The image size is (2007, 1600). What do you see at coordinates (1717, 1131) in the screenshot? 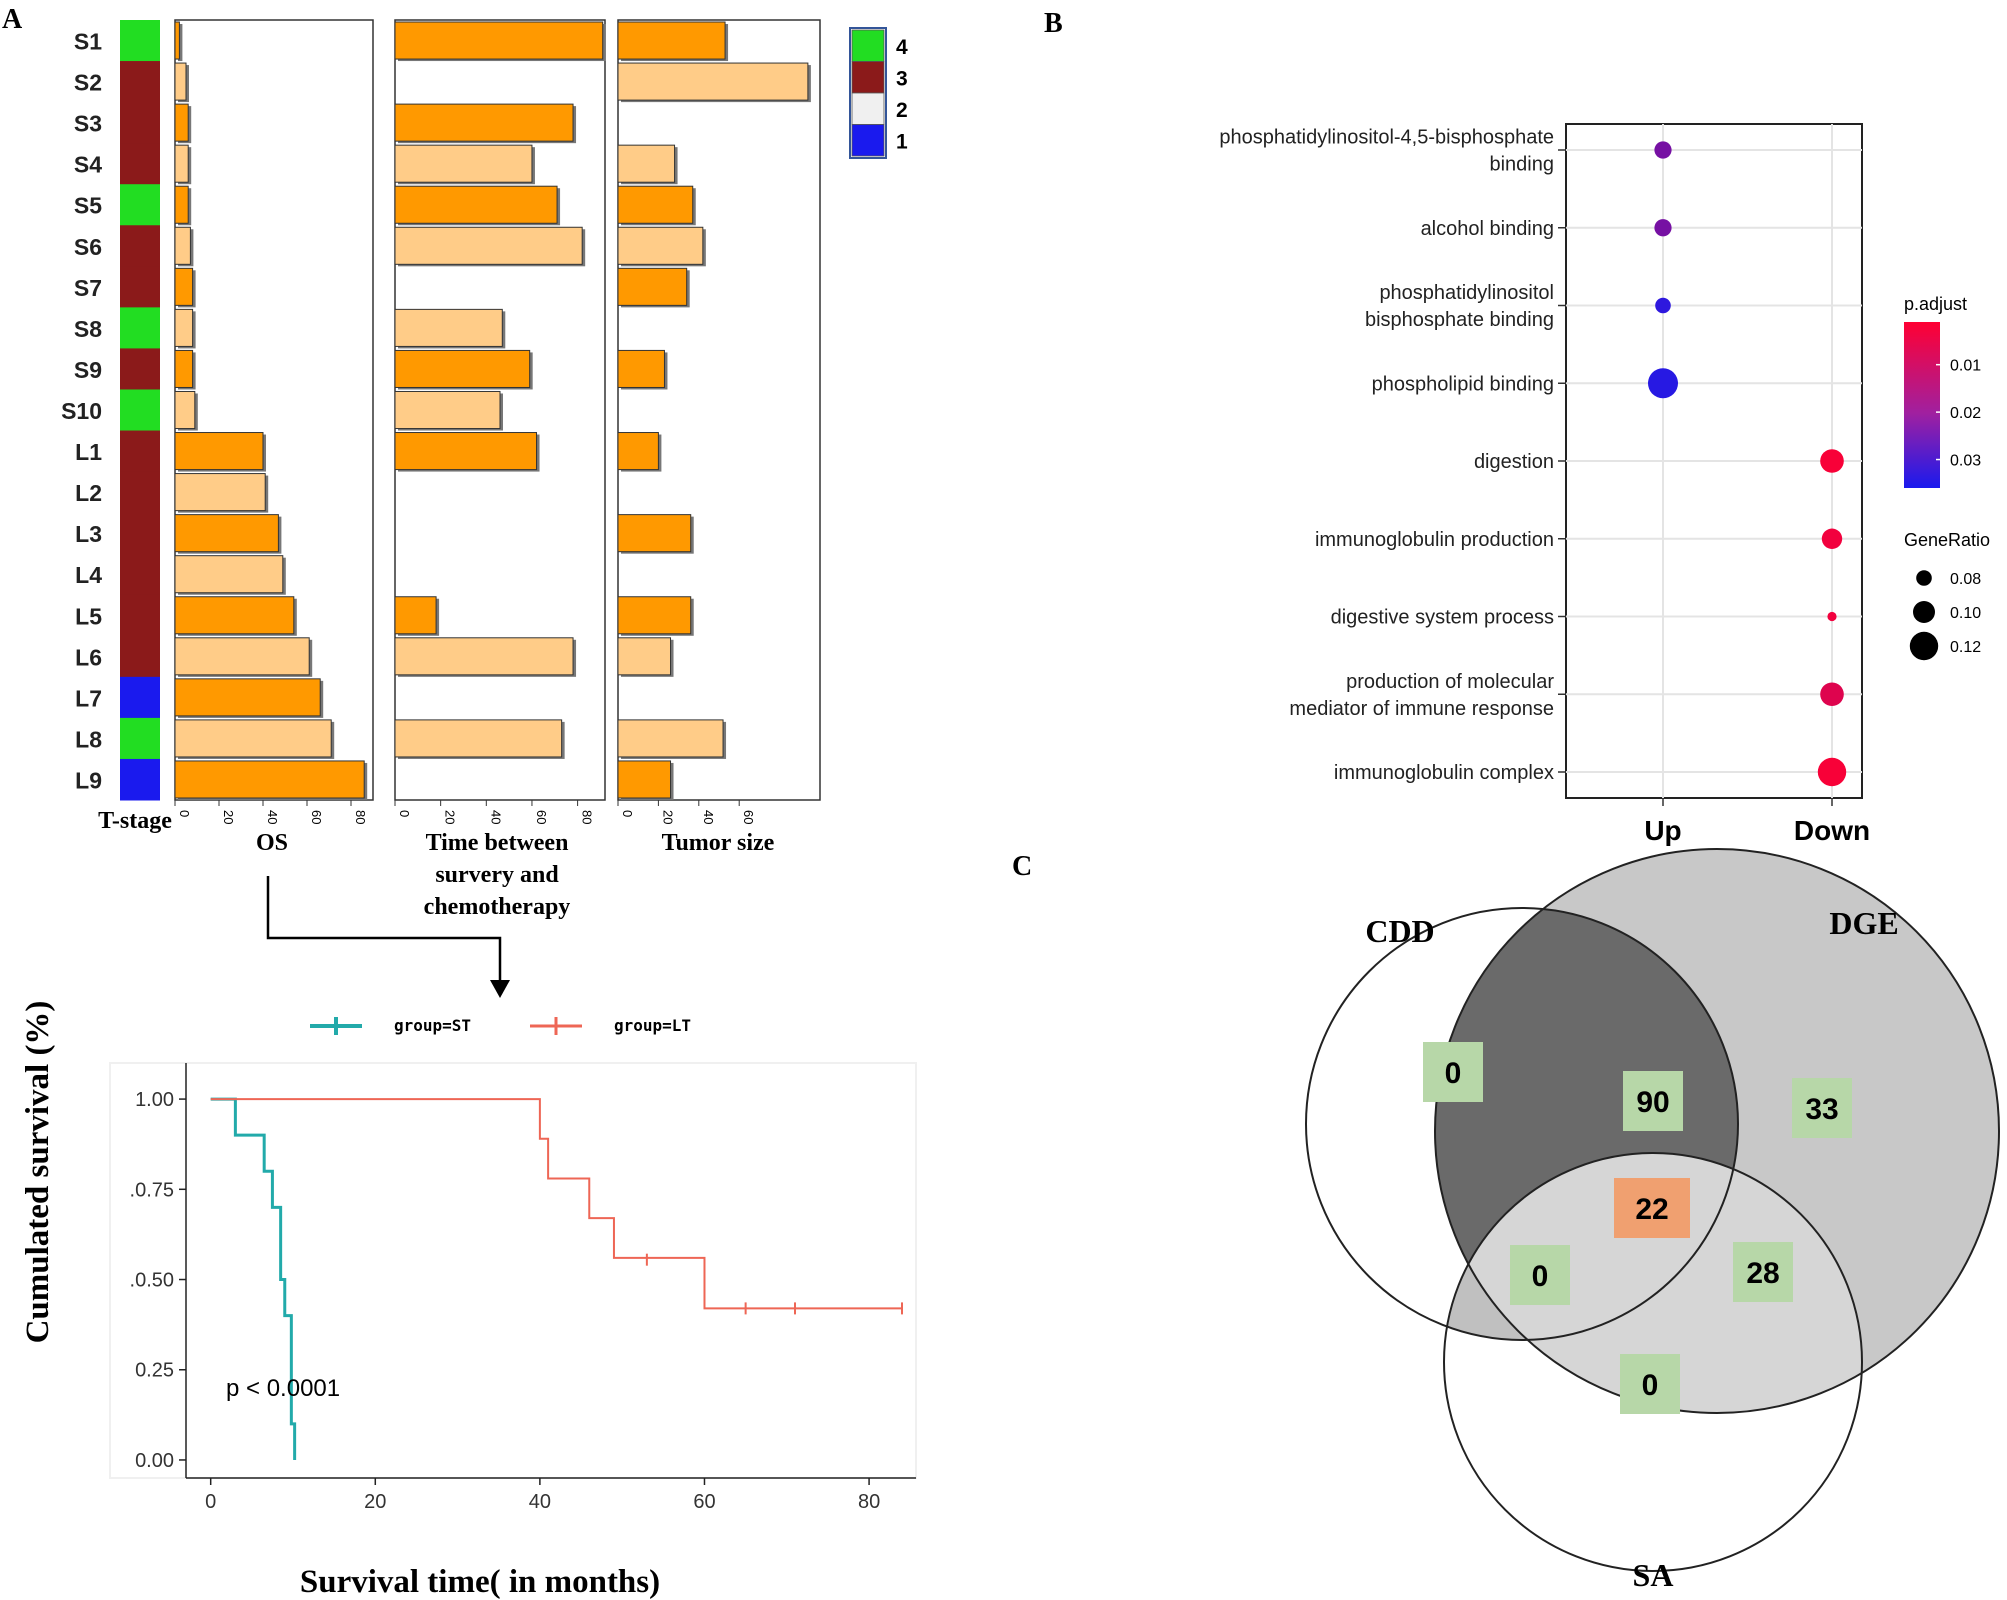
I see `venn-circle-dge` at bounding box center [1717, 1131].